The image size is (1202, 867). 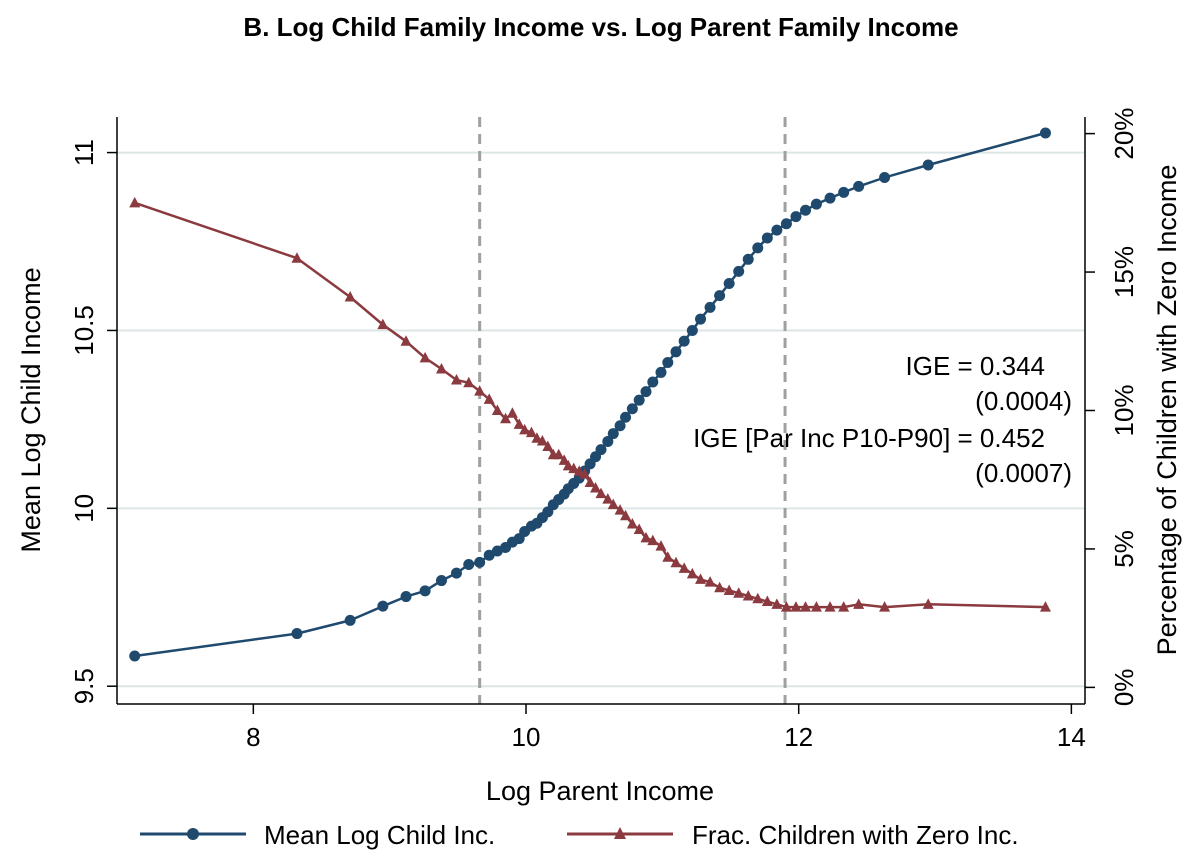 What do you see at coordinates (31, 409) in the screenshot?
I see `y-axis-left-label: Mean Log Child Income` at bounding box center [31, 409].